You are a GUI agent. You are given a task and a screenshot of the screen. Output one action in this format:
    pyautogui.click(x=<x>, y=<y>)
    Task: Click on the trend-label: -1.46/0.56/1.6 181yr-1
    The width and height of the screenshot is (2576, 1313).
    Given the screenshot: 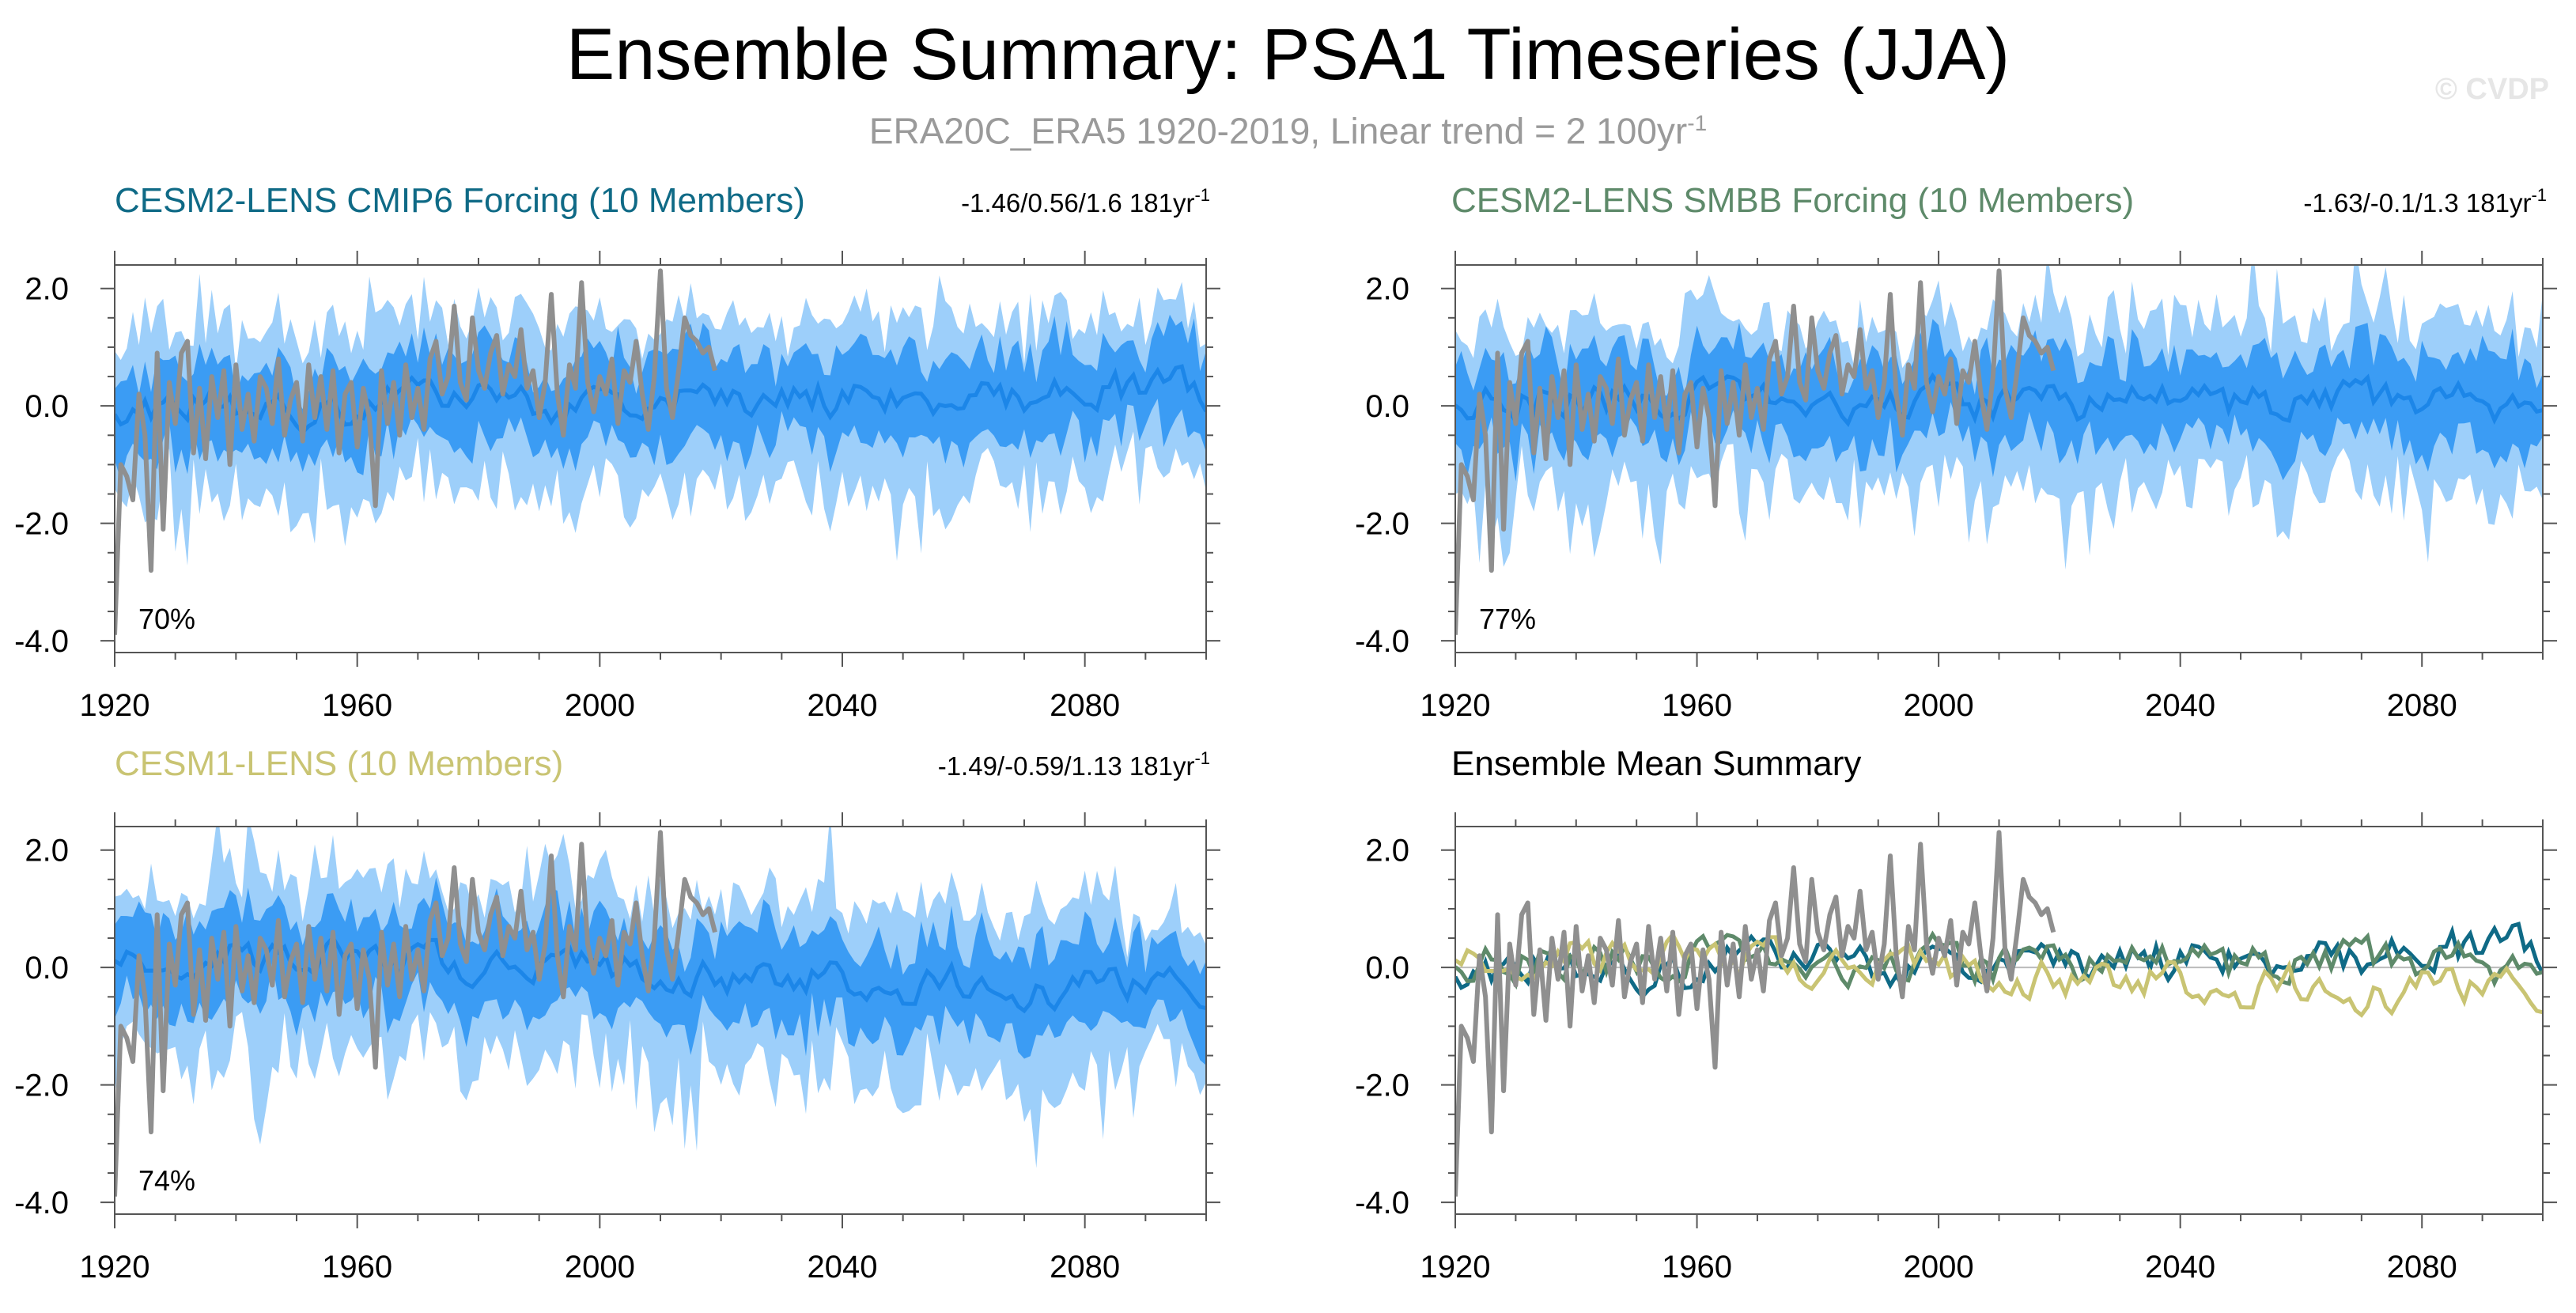 What is the action you would take?
    pyautogui.click(x=1085, y=201)
    